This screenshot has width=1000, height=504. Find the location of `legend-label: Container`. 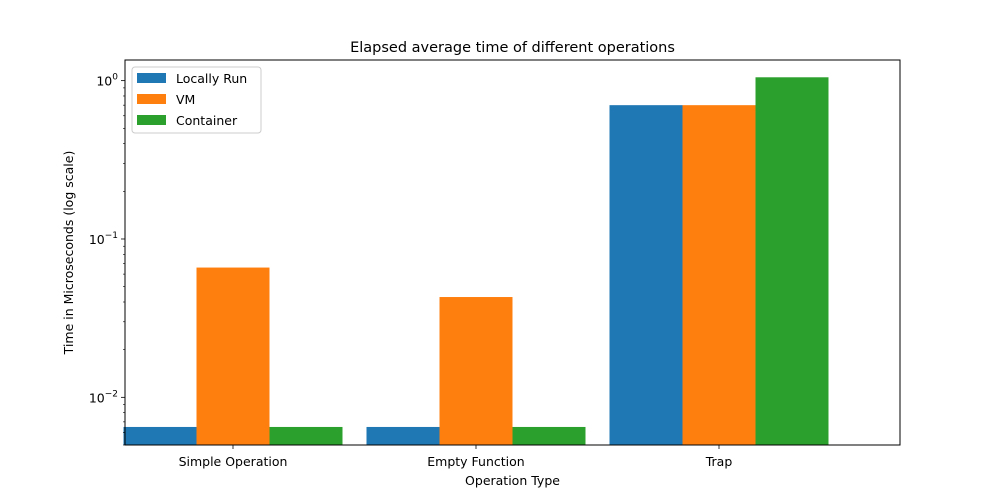

legend-label: Container is located at coordinates (207, 120).